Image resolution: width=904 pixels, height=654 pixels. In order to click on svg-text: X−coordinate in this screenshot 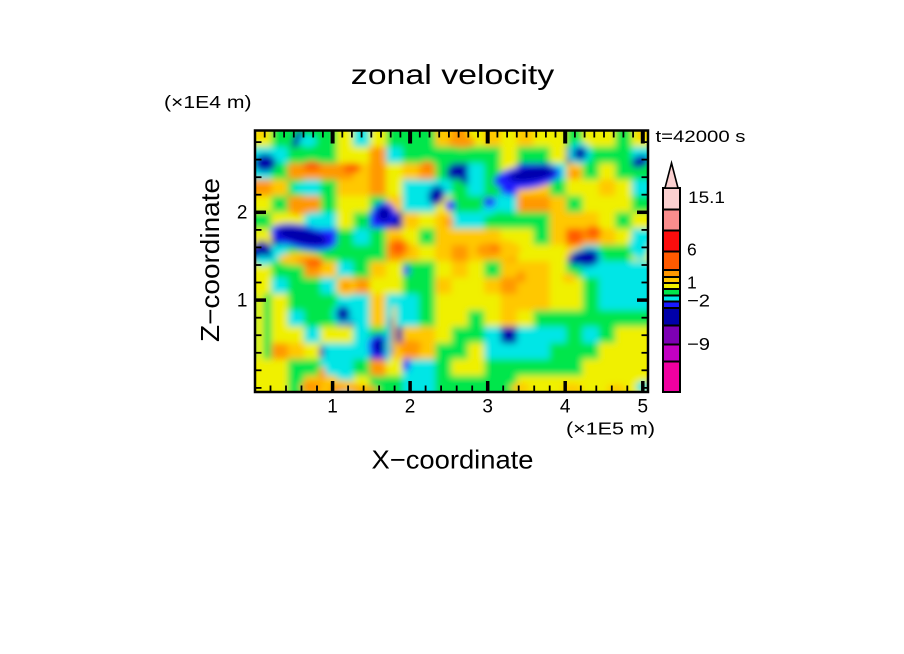, I will do `click(453, 460)`.